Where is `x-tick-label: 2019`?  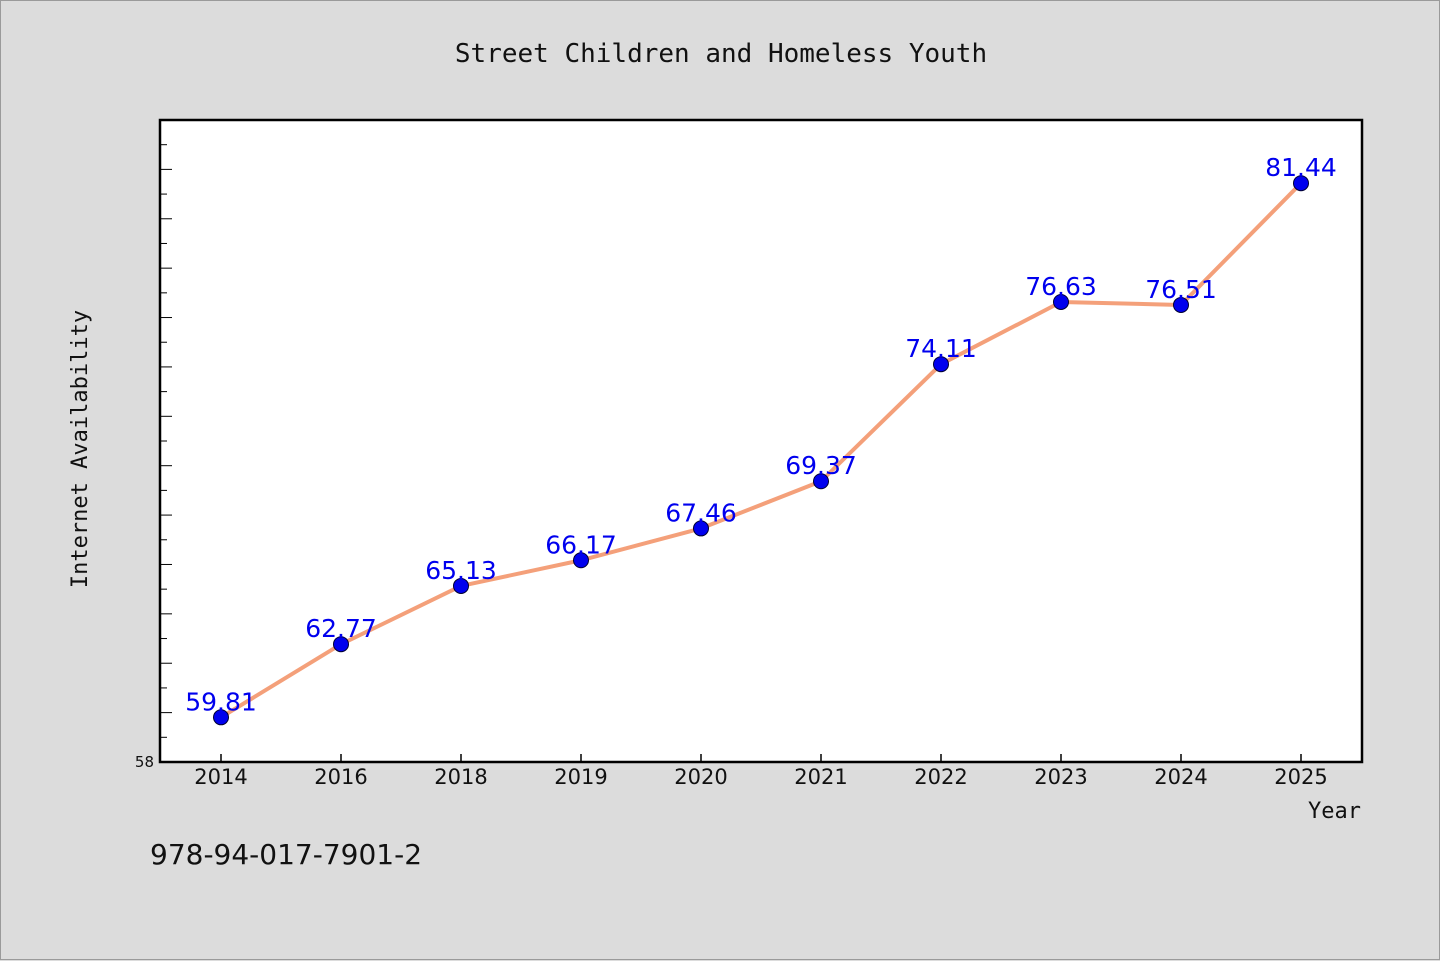 x-tick-label: 2019 is located at coordinates (580, 777).